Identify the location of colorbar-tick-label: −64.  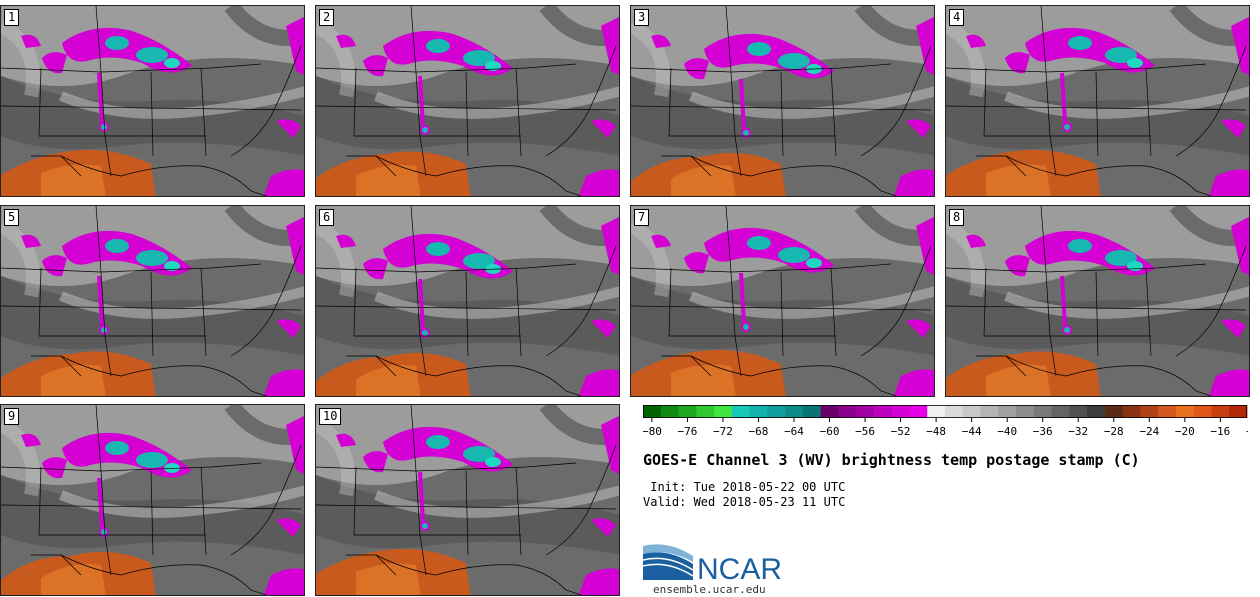
(794, 431).